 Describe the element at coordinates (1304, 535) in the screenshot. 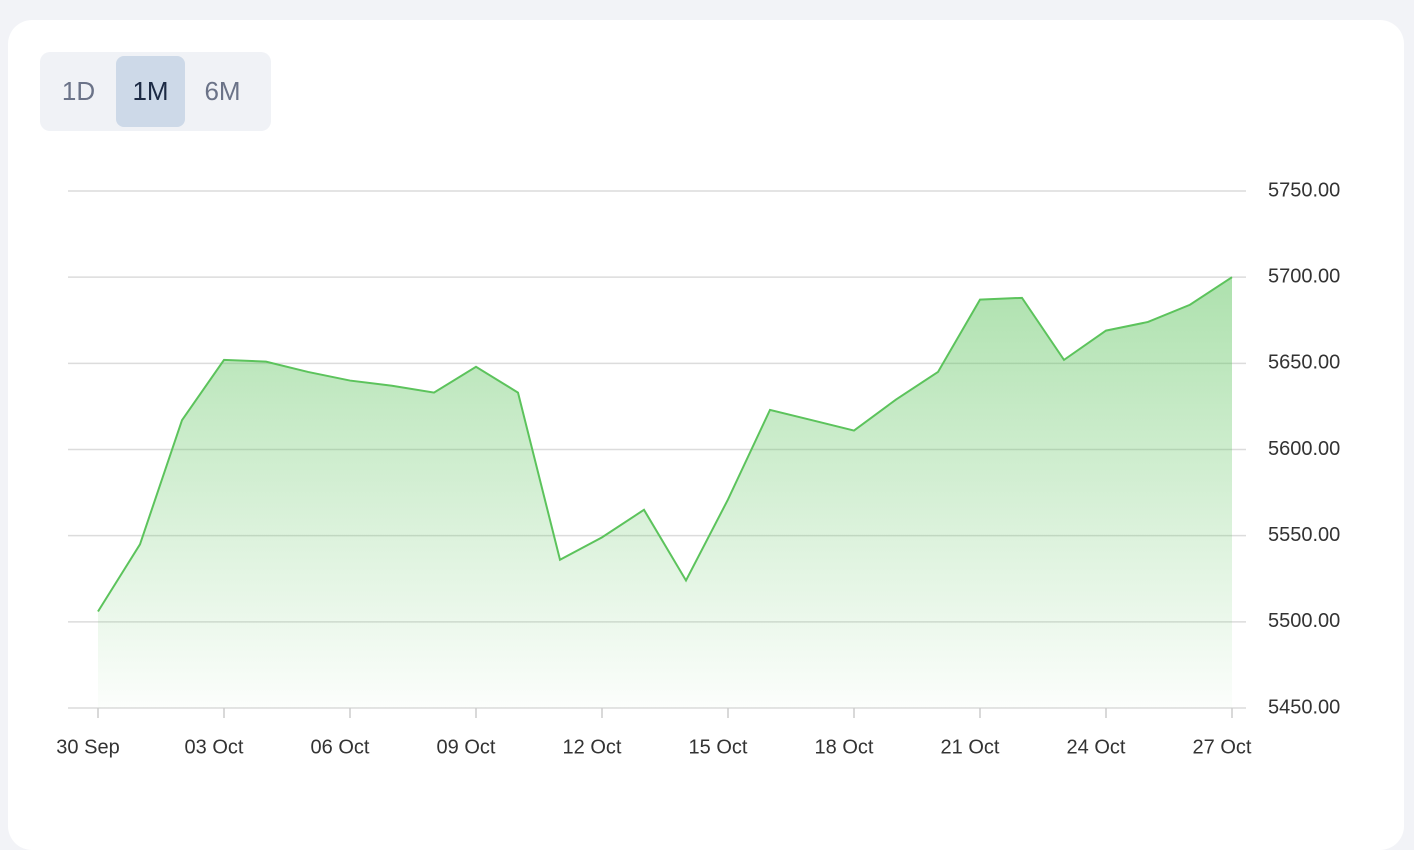

I see `y-tick-label: 5550.00` at that location.